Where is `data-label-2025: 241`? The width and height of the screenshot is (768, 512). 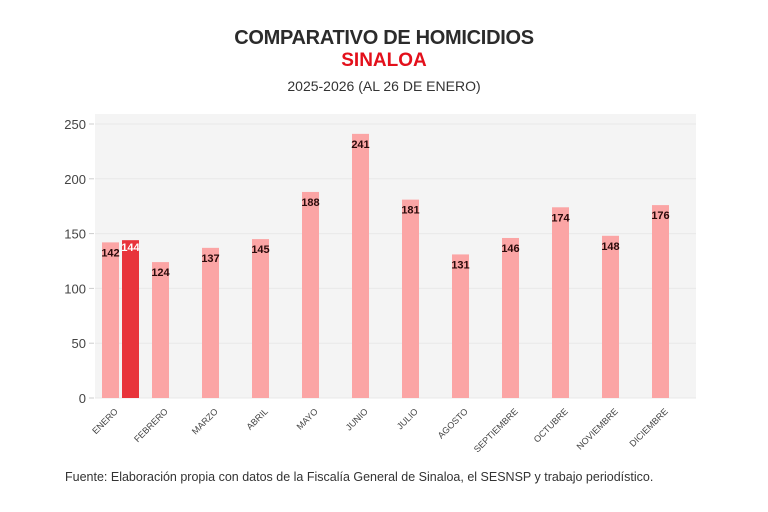 data-label-2025: 241 is located at coordinates (360, 145).